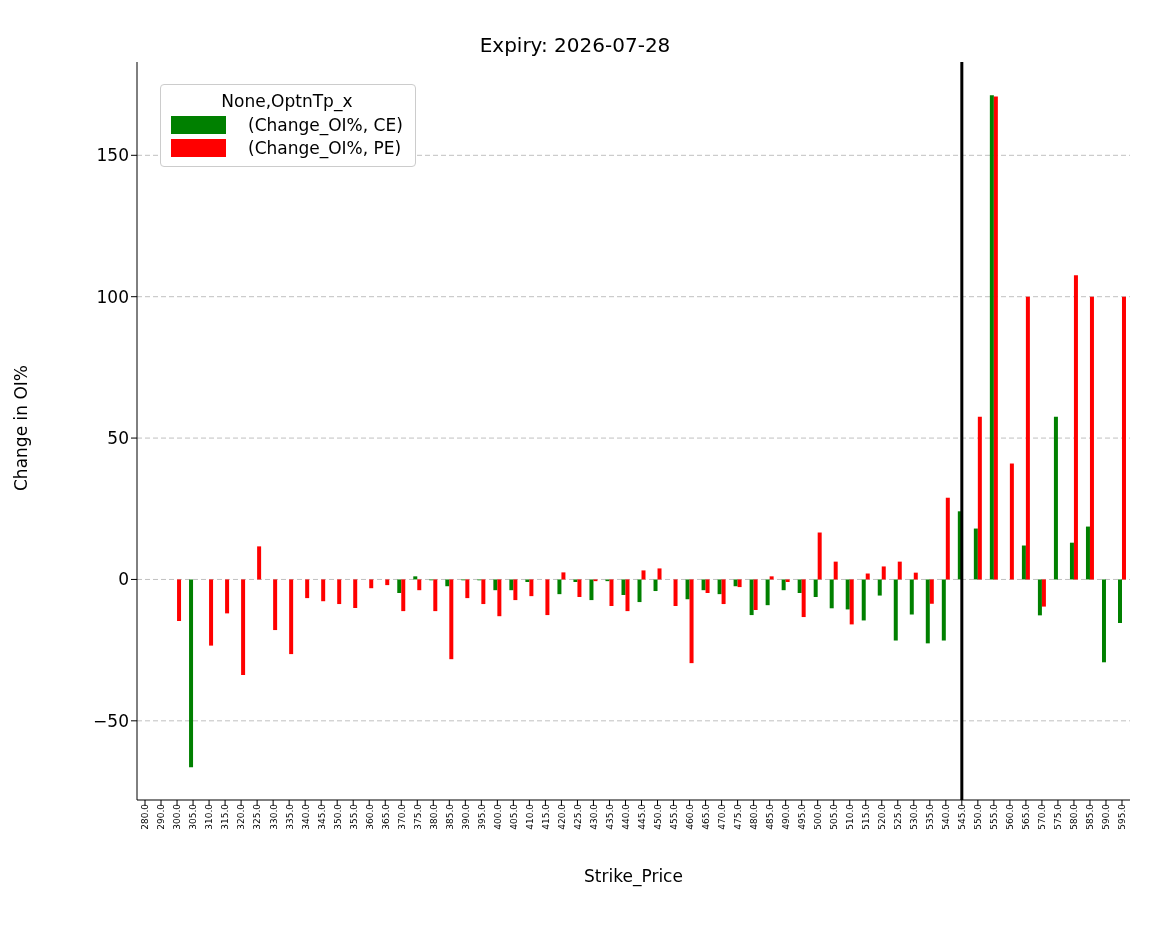 This screenshot has width=1150, height=928. Describe the element at coordinates (325, 148) in the screenshot. I see `legend-label: (Change_OI%, PE)` at that location.